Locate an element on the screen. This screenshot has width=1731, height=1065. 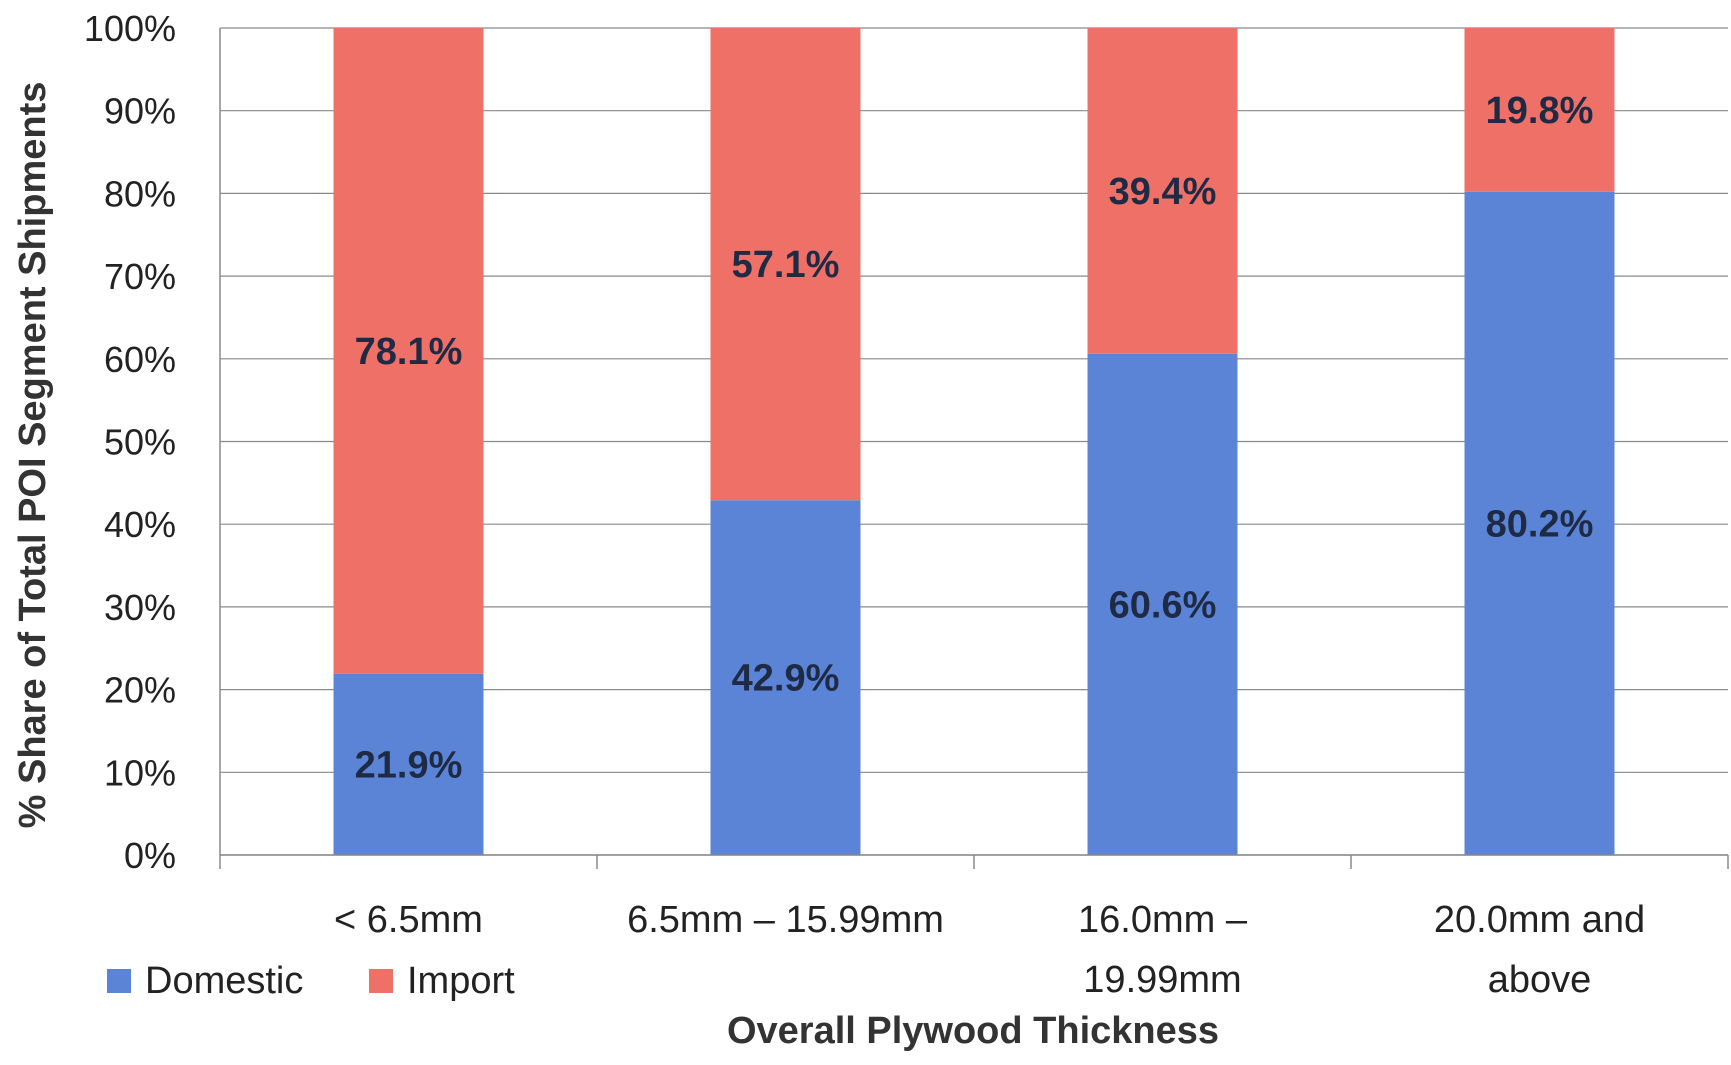
y-tick-label: 30% is located at coordinates (140, 607).